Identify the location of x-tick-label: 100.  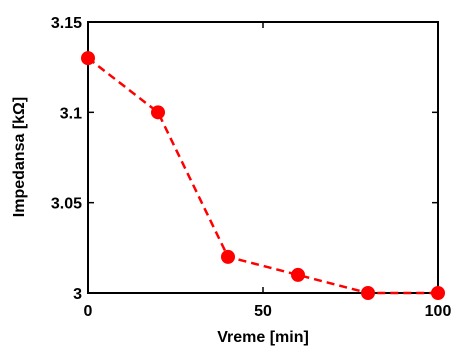
(438, 311).